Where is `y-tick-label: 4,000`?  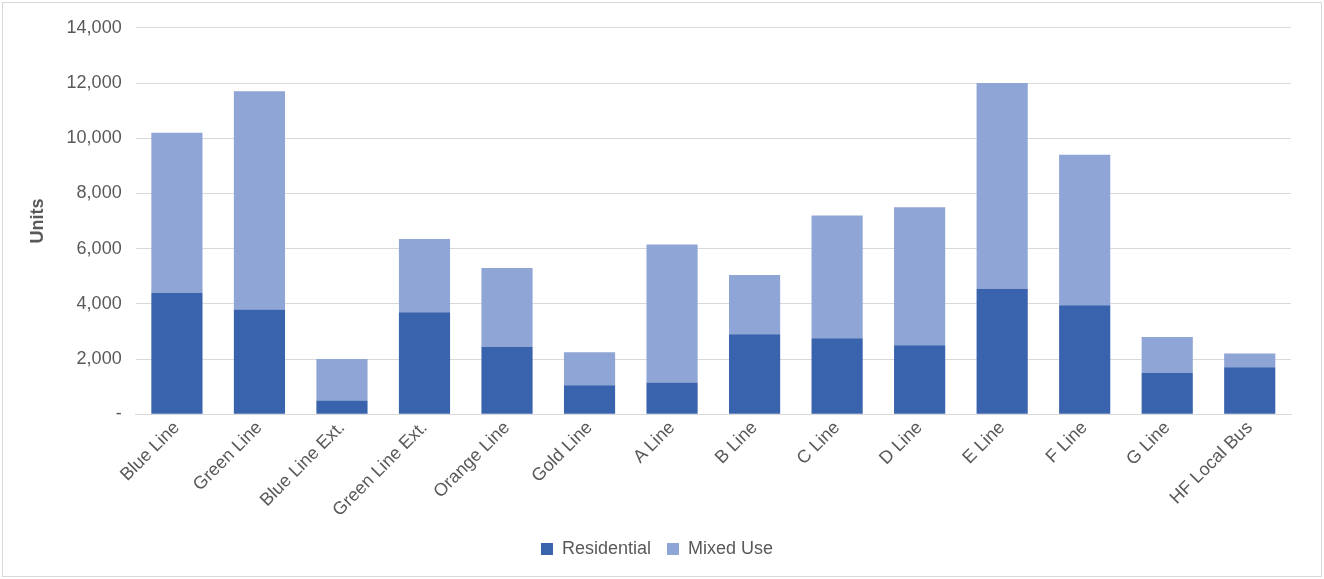 y-tick-label: 4,000 is located at coordinates (99, 302).